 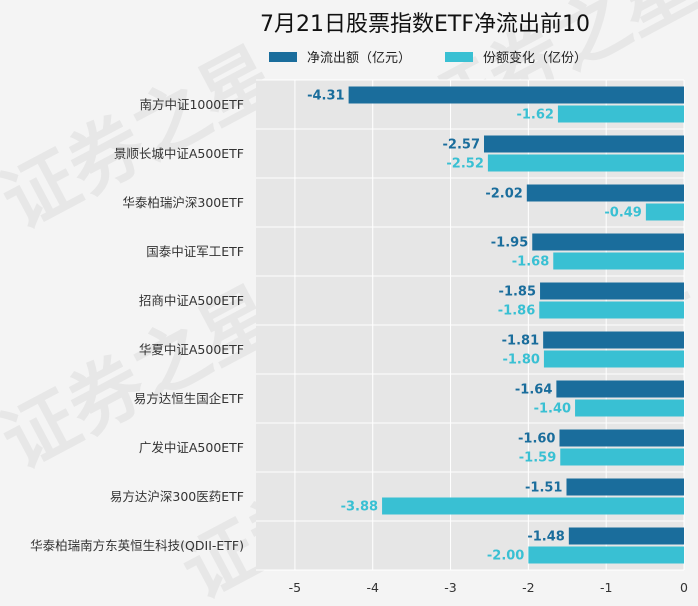 I want to click on category-label: 广发中证A500ETF, so click(x=191, y=447).